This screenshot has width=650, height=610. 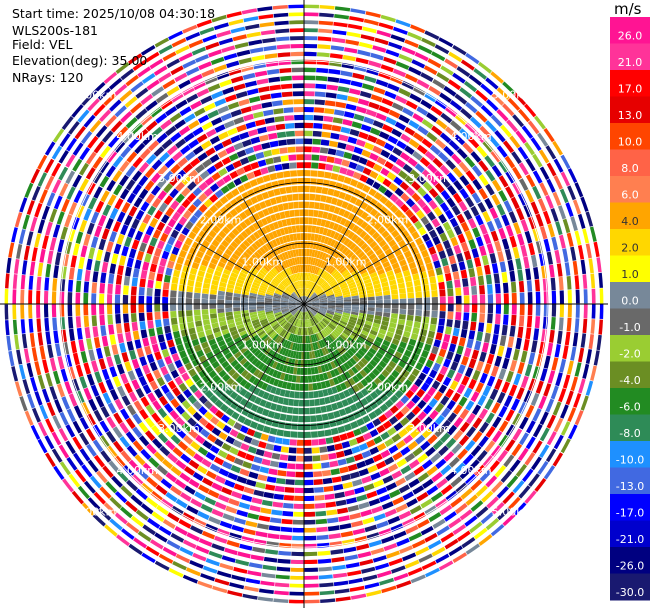 What do you see at coordinates (263, 261) in the screenshot?
I see `range-ring-label: 1.00km` at bounding box center [263, 261].